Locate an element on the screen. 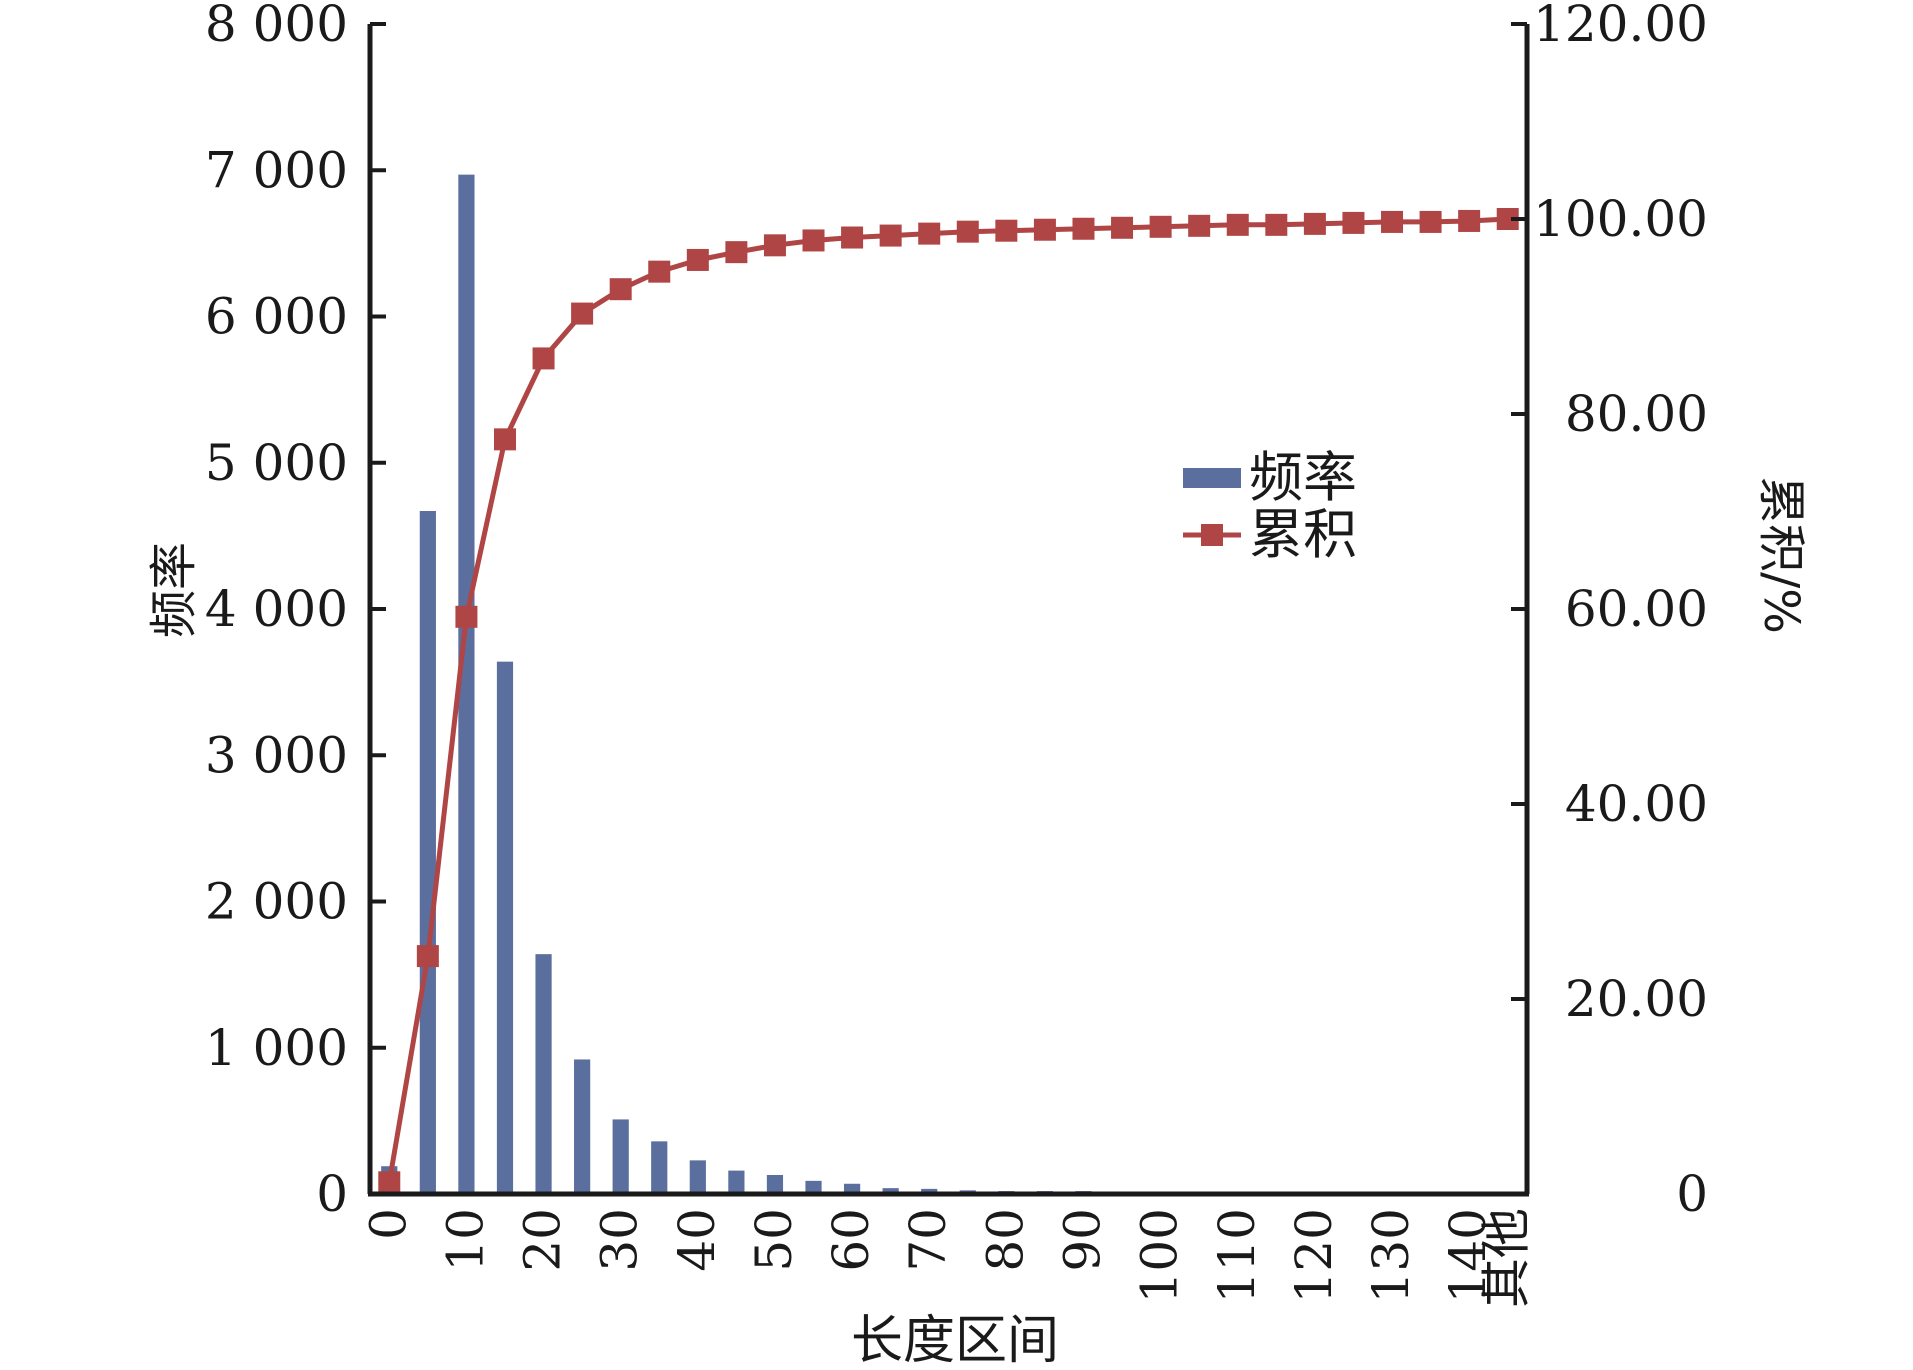 The image size is (1913, 1370). x-tick-label-5: 50 is located at coordinates (774, 1240).